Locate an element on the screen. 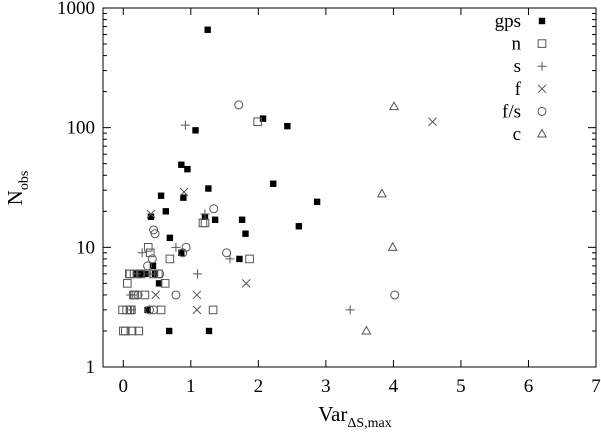  x-tick-label: 1 is located at coordinates (191, 386).